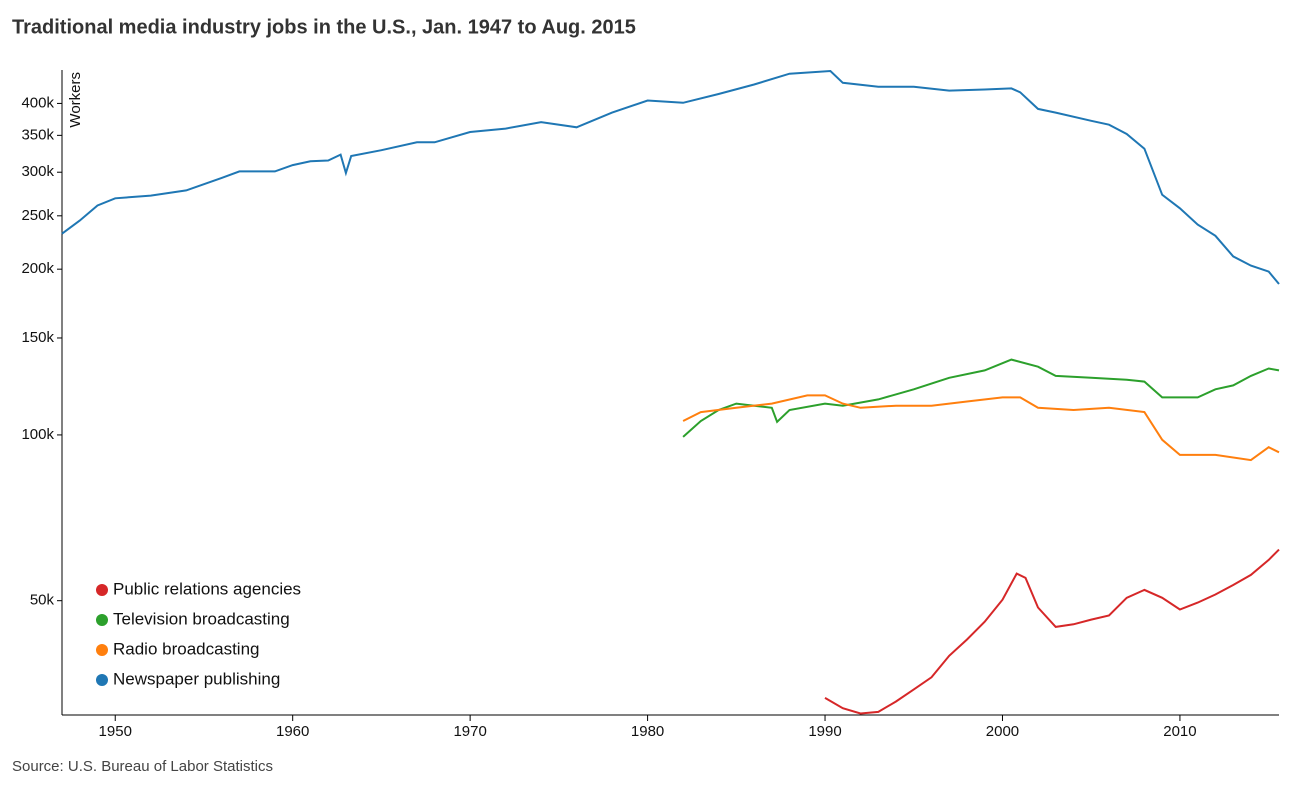 The height and width of the screenshot is (794, 1316). I want to click on source: Source: U.S. Bureau of Labor Statistics, so click(142, 766).